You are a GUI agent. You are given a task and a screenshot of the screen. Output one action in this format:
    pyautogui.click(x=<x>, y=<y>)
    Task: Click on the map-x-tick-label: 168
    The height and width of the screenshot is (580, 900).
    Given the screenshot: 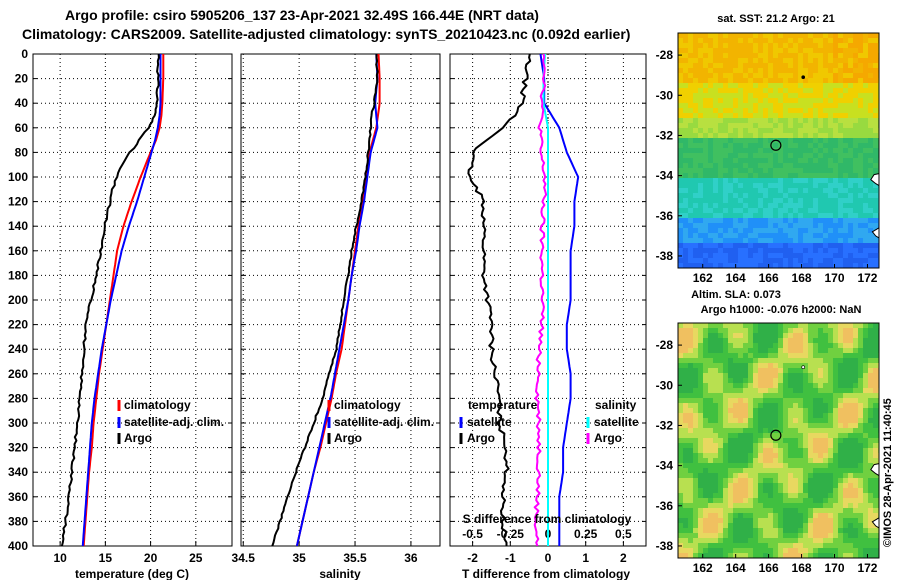 What is the action you would take?
    pyautogui.click(x=802, y=568)
    